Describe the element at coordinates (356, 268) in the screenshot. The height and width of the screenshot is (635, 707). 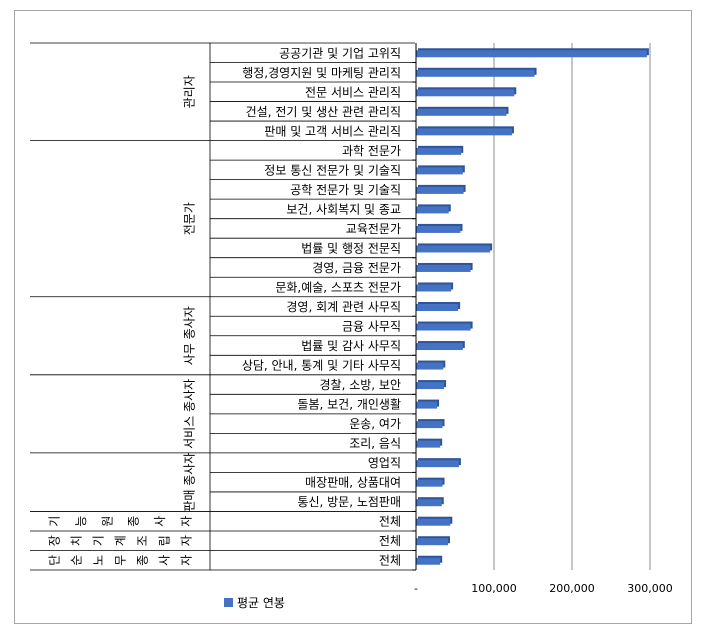
I see `category-label: 경영, 금융 전문가` at that location.